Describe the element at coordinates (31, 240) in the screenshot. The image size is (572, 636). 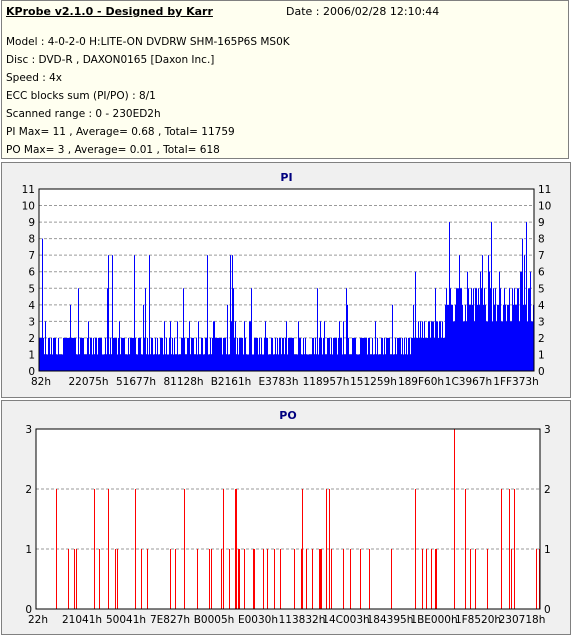
I see `y-tick-label-left: 8` at that location.